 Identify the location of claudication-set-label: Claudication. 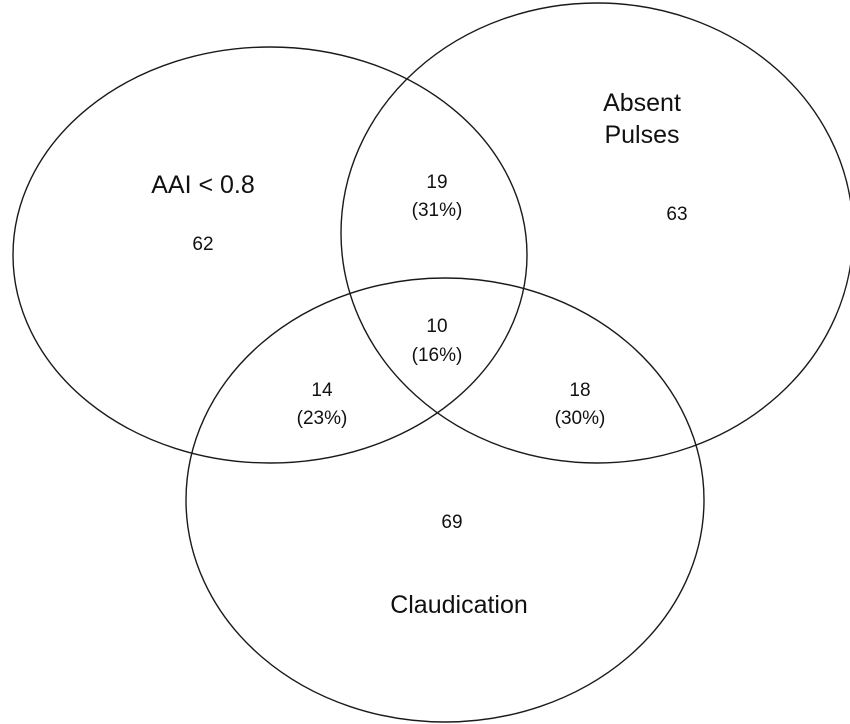
(459, 605).